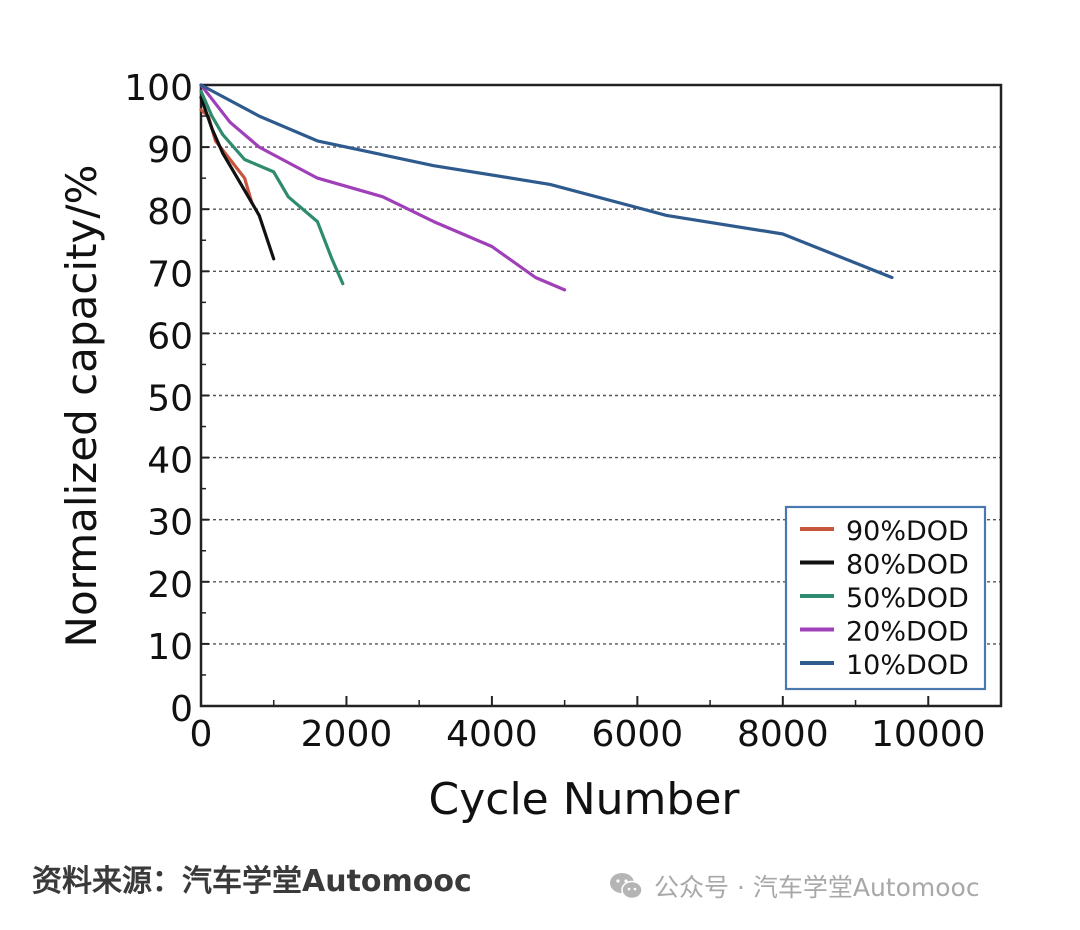  What do you see at coordinates (783, 734) in the screenshot?
I see `x-tick-label-8000: 8000` at bounding box center [783, 734].